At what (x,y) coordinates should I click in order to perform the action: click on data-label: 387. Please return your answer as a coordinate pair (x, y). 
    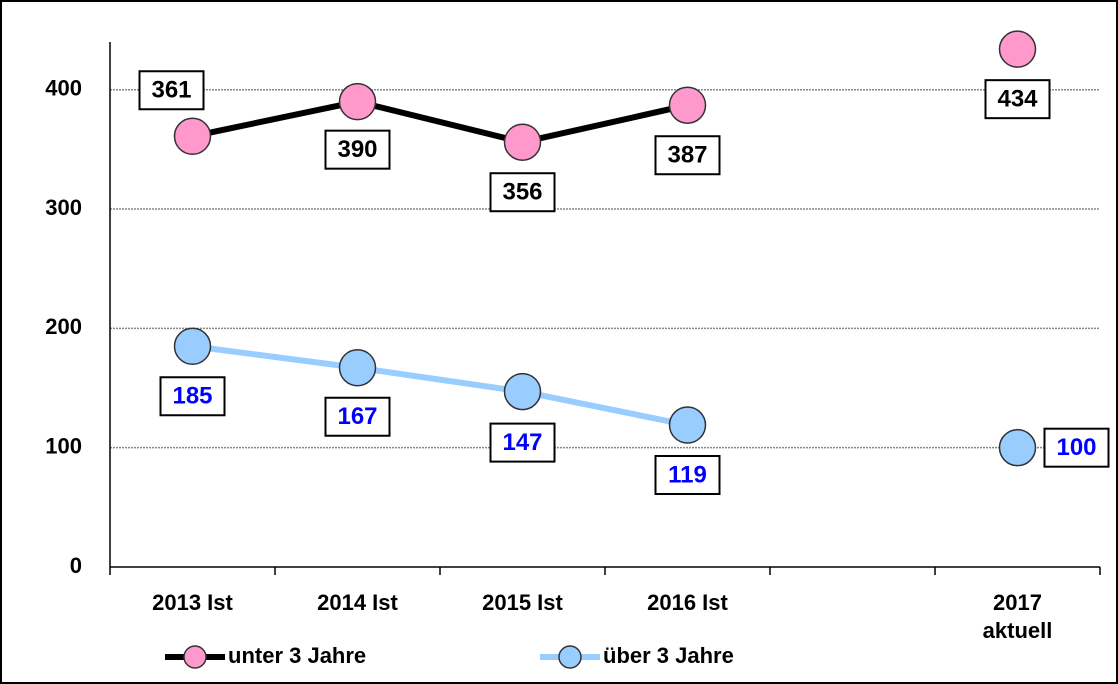
    Looking at the image, I should click on (687, 155).